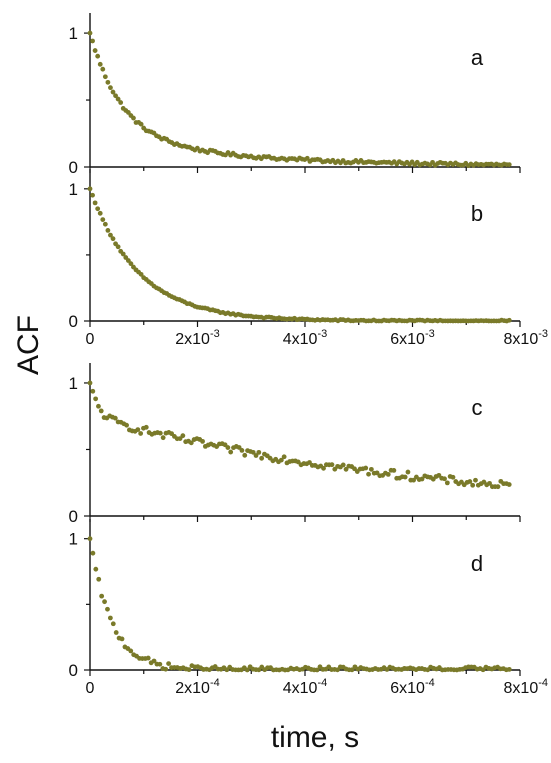  What do you see at coordinates (477, 563) in the screenshot?
I see `panel-label: d` at bounding box center [477, 563].